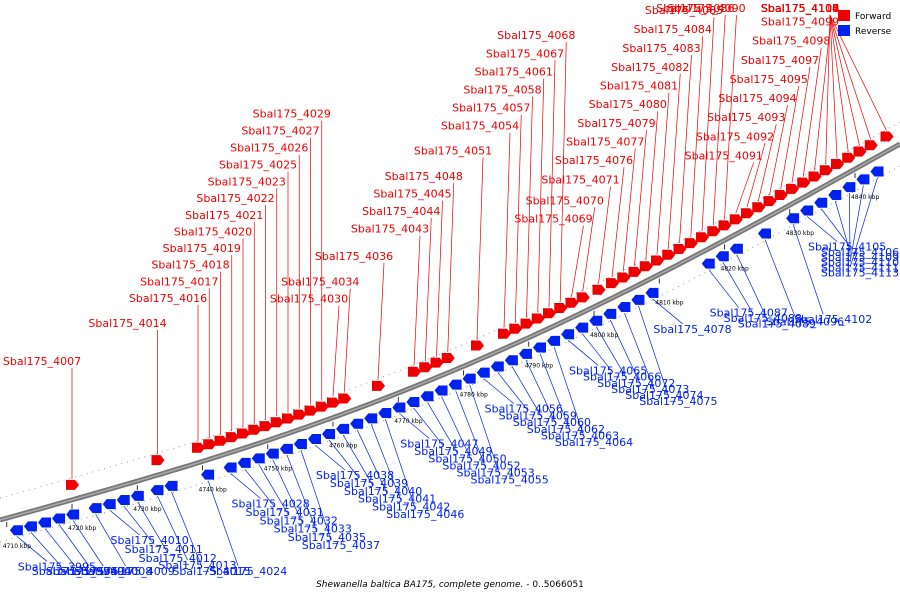 The image size is (900, 600). Describe the element at coordinates (408, 421) in the screenshot. I see `tick-label: 4770 kbp` at that location.